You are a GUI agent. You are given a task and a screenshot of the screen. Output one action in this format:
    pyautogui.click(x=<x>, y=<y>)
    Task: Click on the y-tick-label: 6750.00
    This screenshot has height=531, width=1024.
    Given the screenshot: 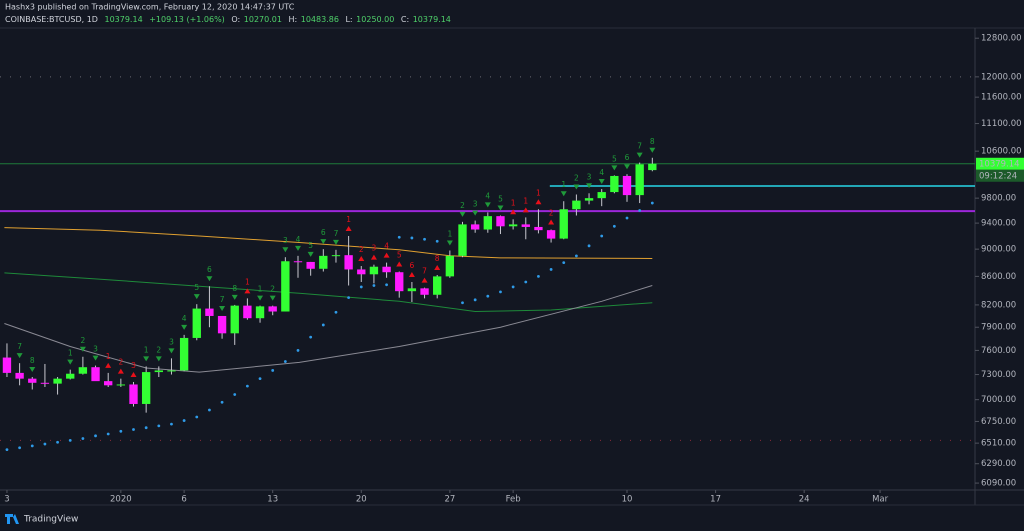 What is the action you would take?
    pyautogui.click(x=998, y=422)
    